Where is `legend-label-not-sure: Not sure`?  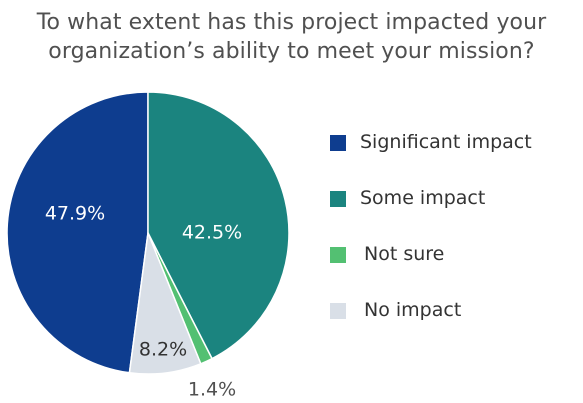 legend-label-not-sure: Not sure is located at coordinates (404, 254).